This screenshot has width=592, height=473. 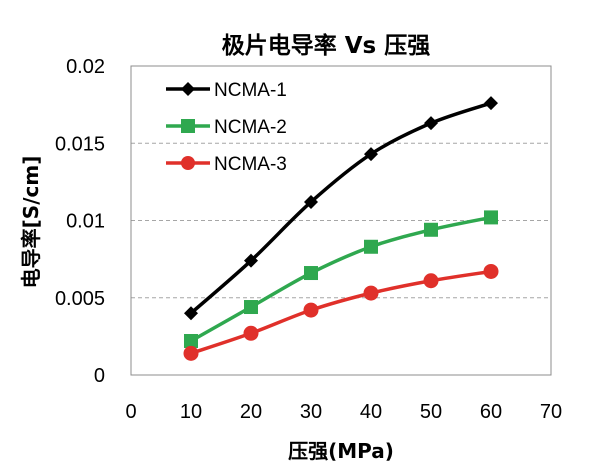 I want to click on x-tick-label: 50, so click(x=431, y=412).